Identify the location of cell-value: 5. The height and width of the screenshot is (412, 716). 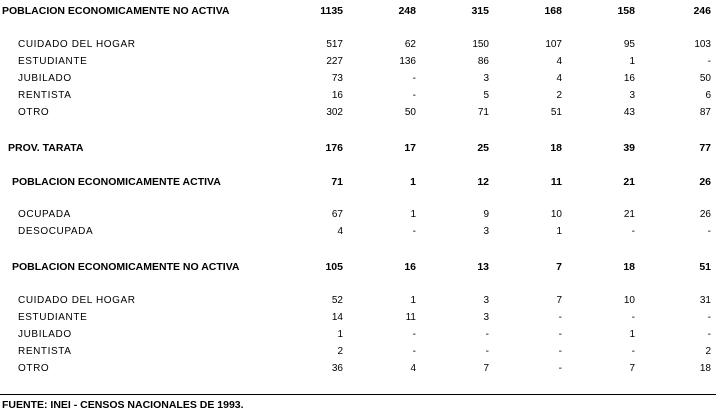
(486, 95).